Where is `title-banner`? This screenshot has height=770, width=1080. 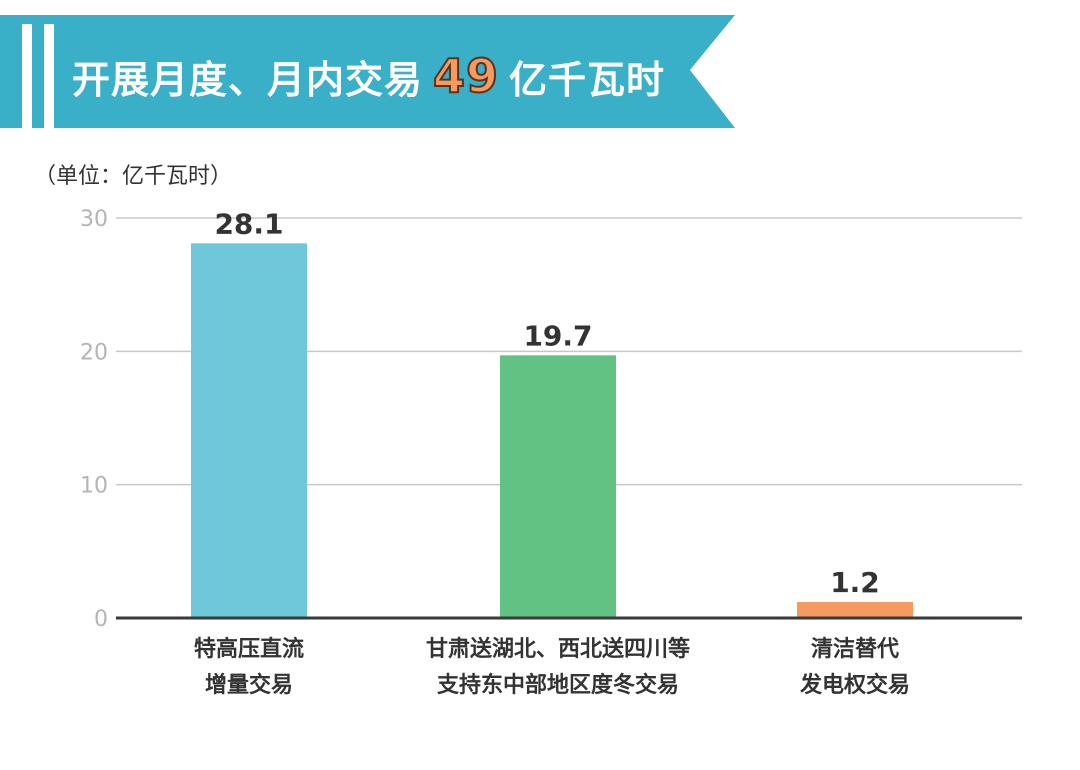 title-banner is located at coordinates (367, 71).